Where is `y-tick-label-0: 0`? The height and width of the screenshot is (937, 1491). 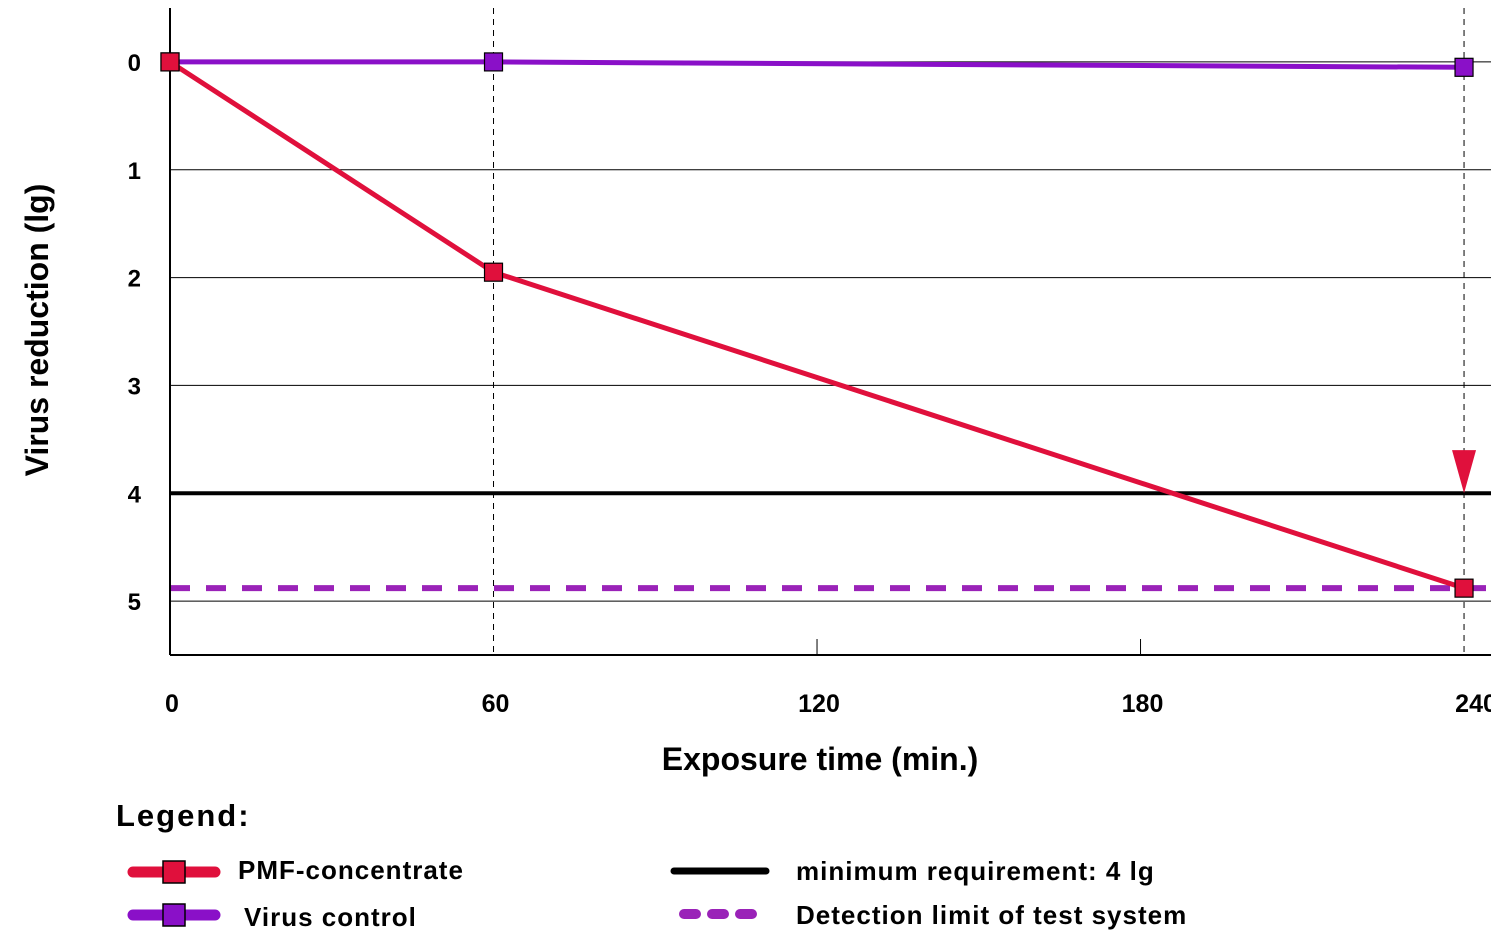
y-tick-label-0: 0 is located at coordinates (134, 63).